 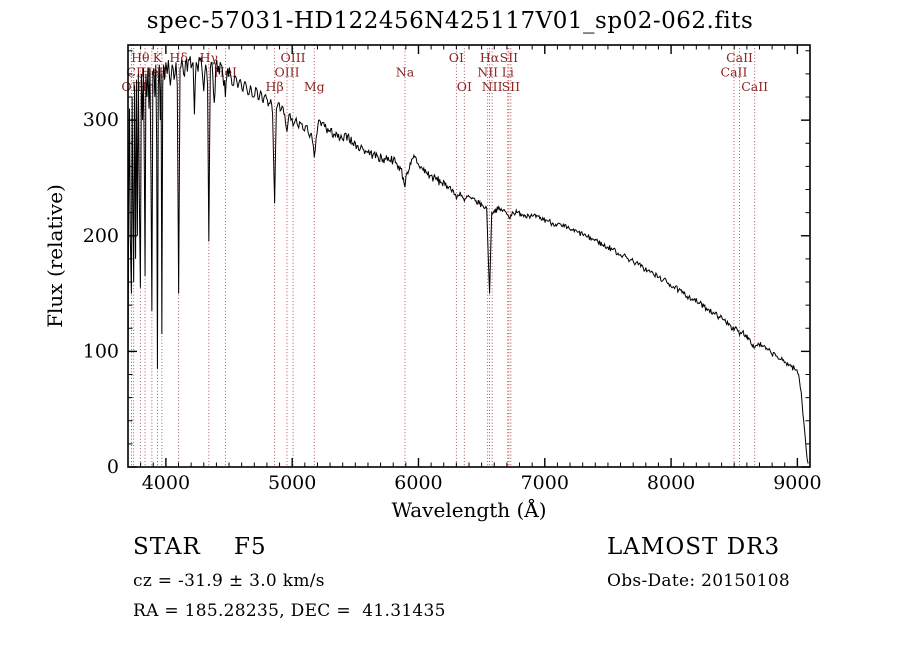 What do you see at coordinates (140, 57) in the screenshot?
I see `spectral-line-label: Hθ` at bounding box center [140, 57].